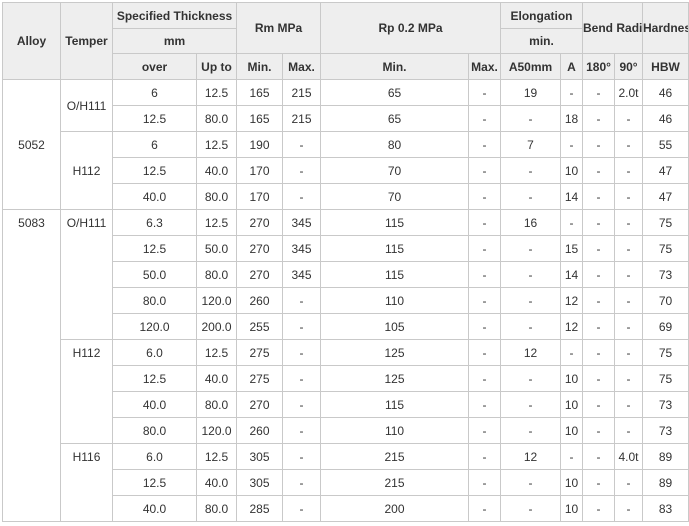 The image size is (689, 526). I want to click on up-to-cell: 120.0, so click(216, 300).